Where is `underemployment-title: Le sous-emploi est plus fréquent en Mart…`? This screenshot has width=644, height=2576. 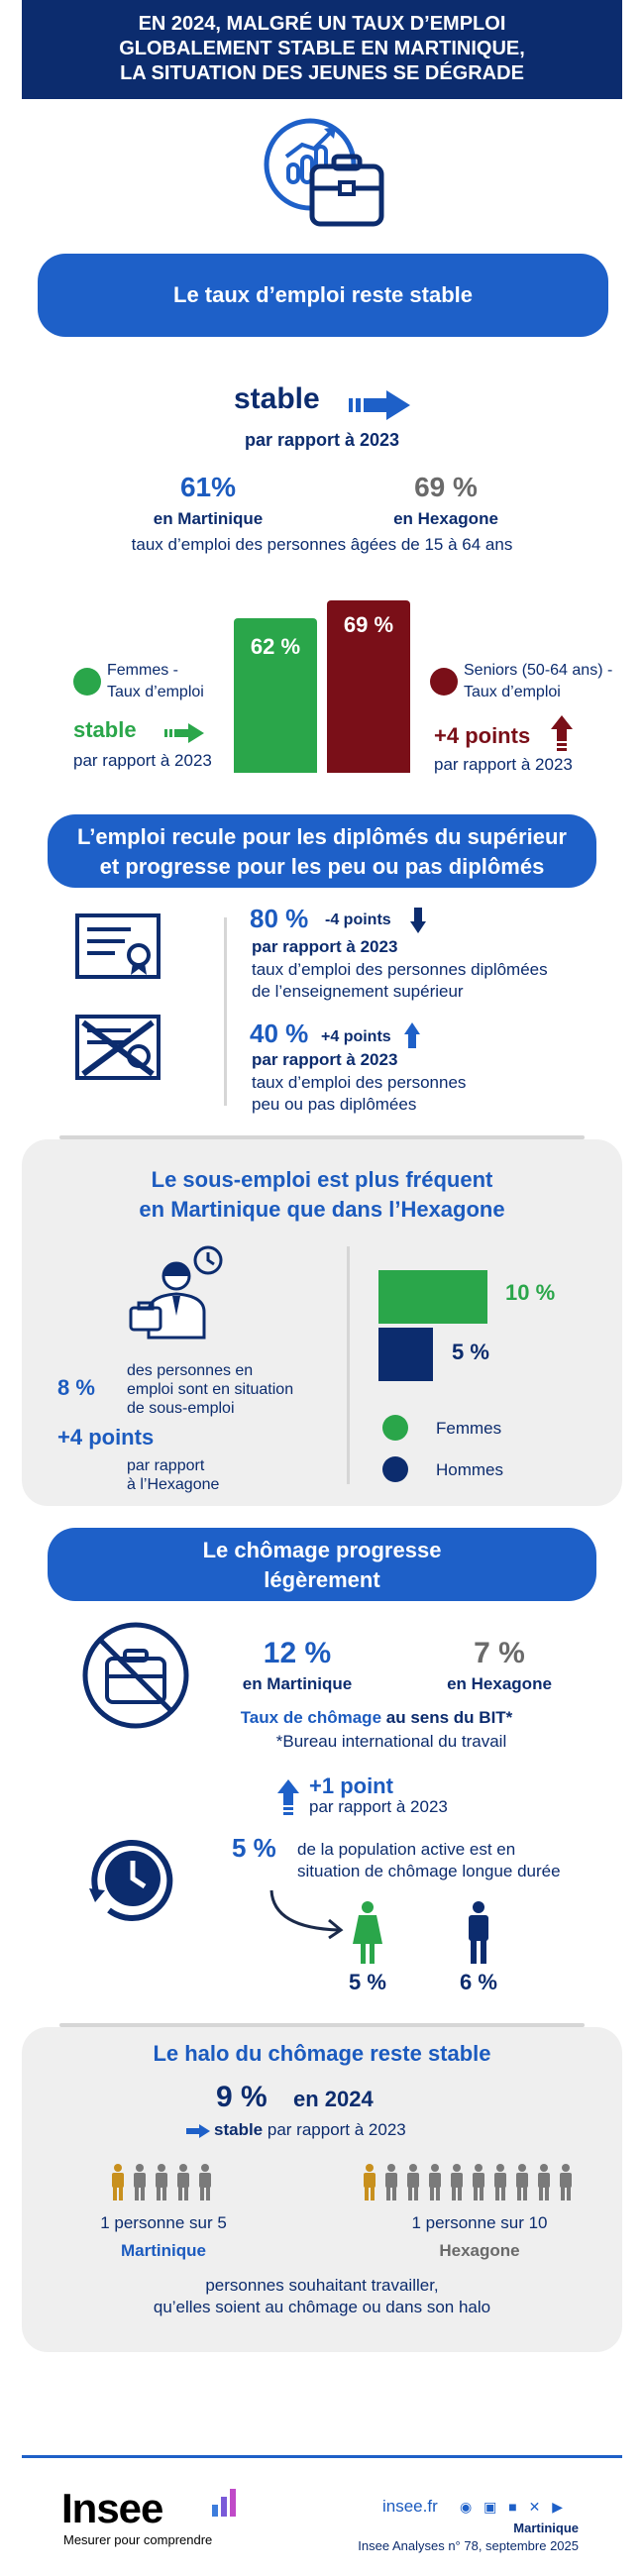 underemployment-title: Le sous-emploi est plus fréquent en Mart… is located at coordinates (322, 1195).